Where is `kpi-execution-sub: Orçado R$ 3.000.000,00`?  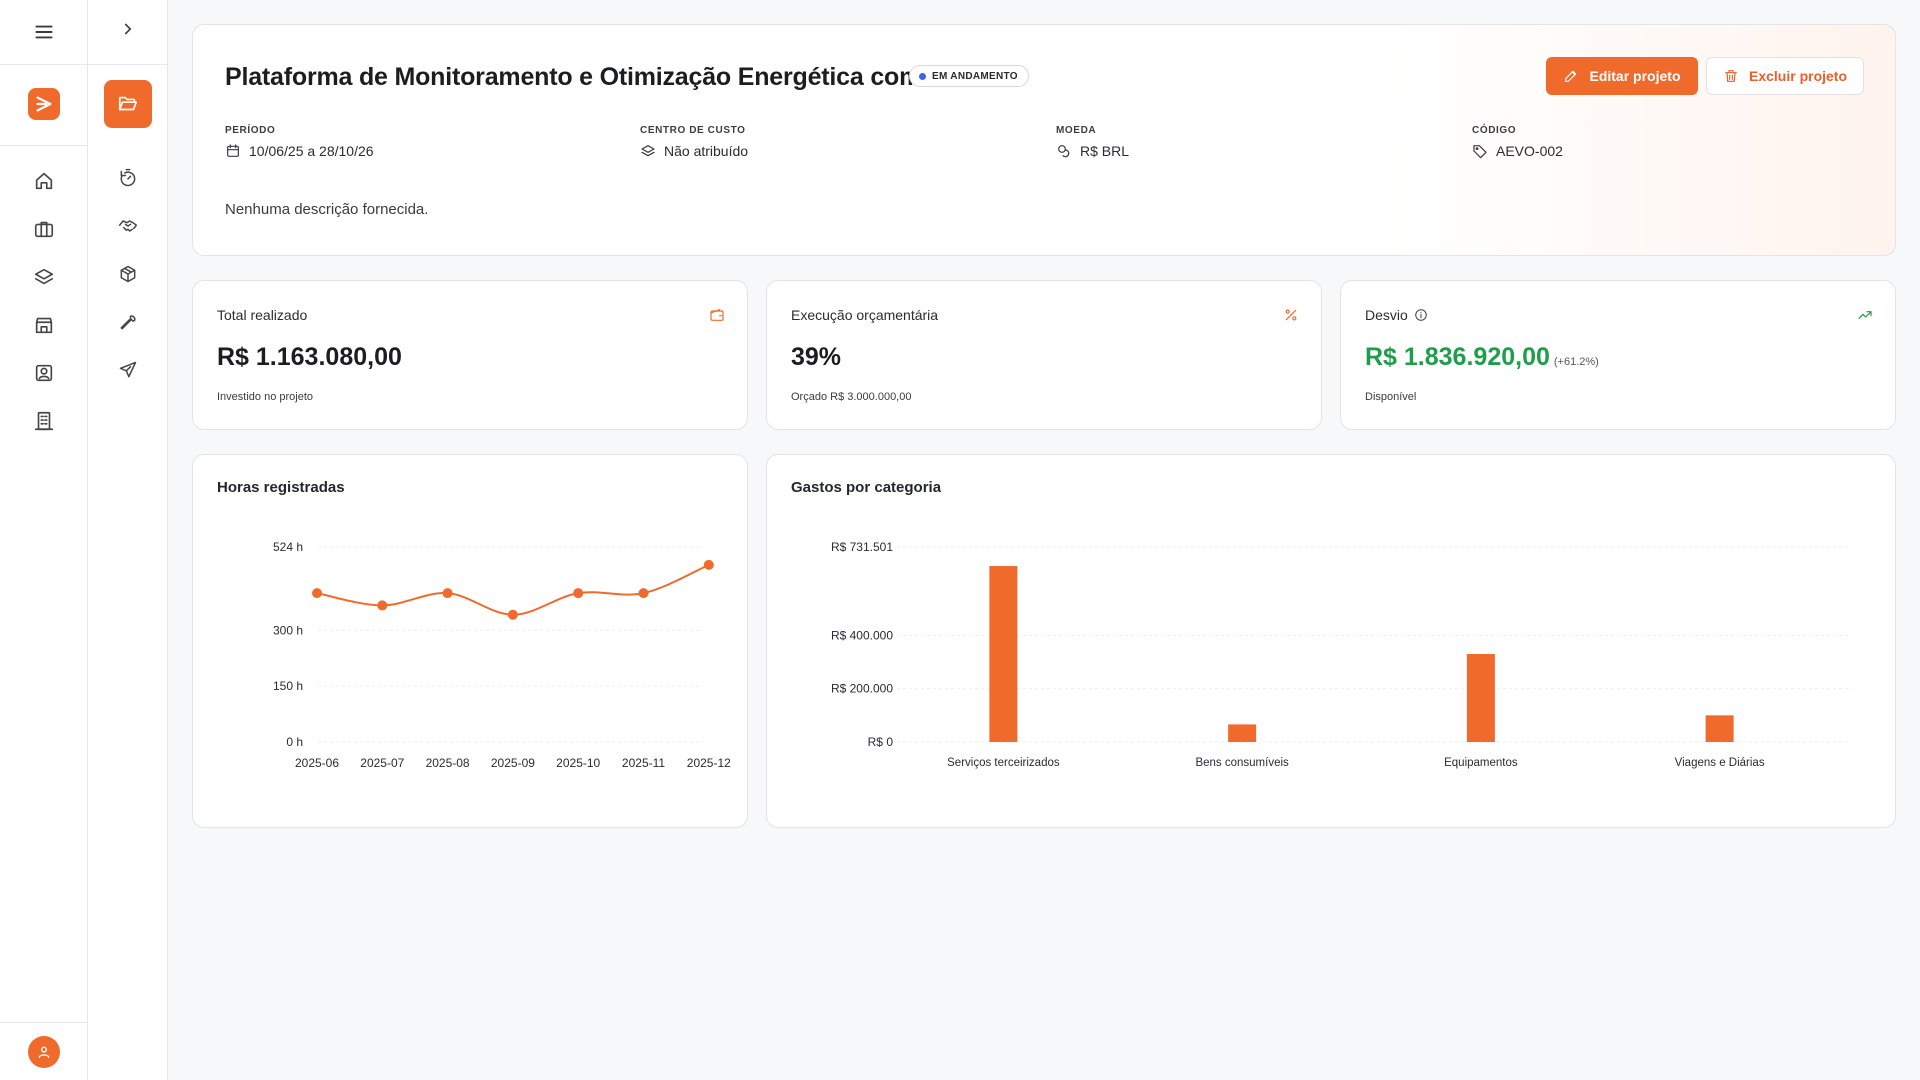
kpi-execution-sub: Orçado R$ 3.000.000,00 is located at coordinates (851, 397).